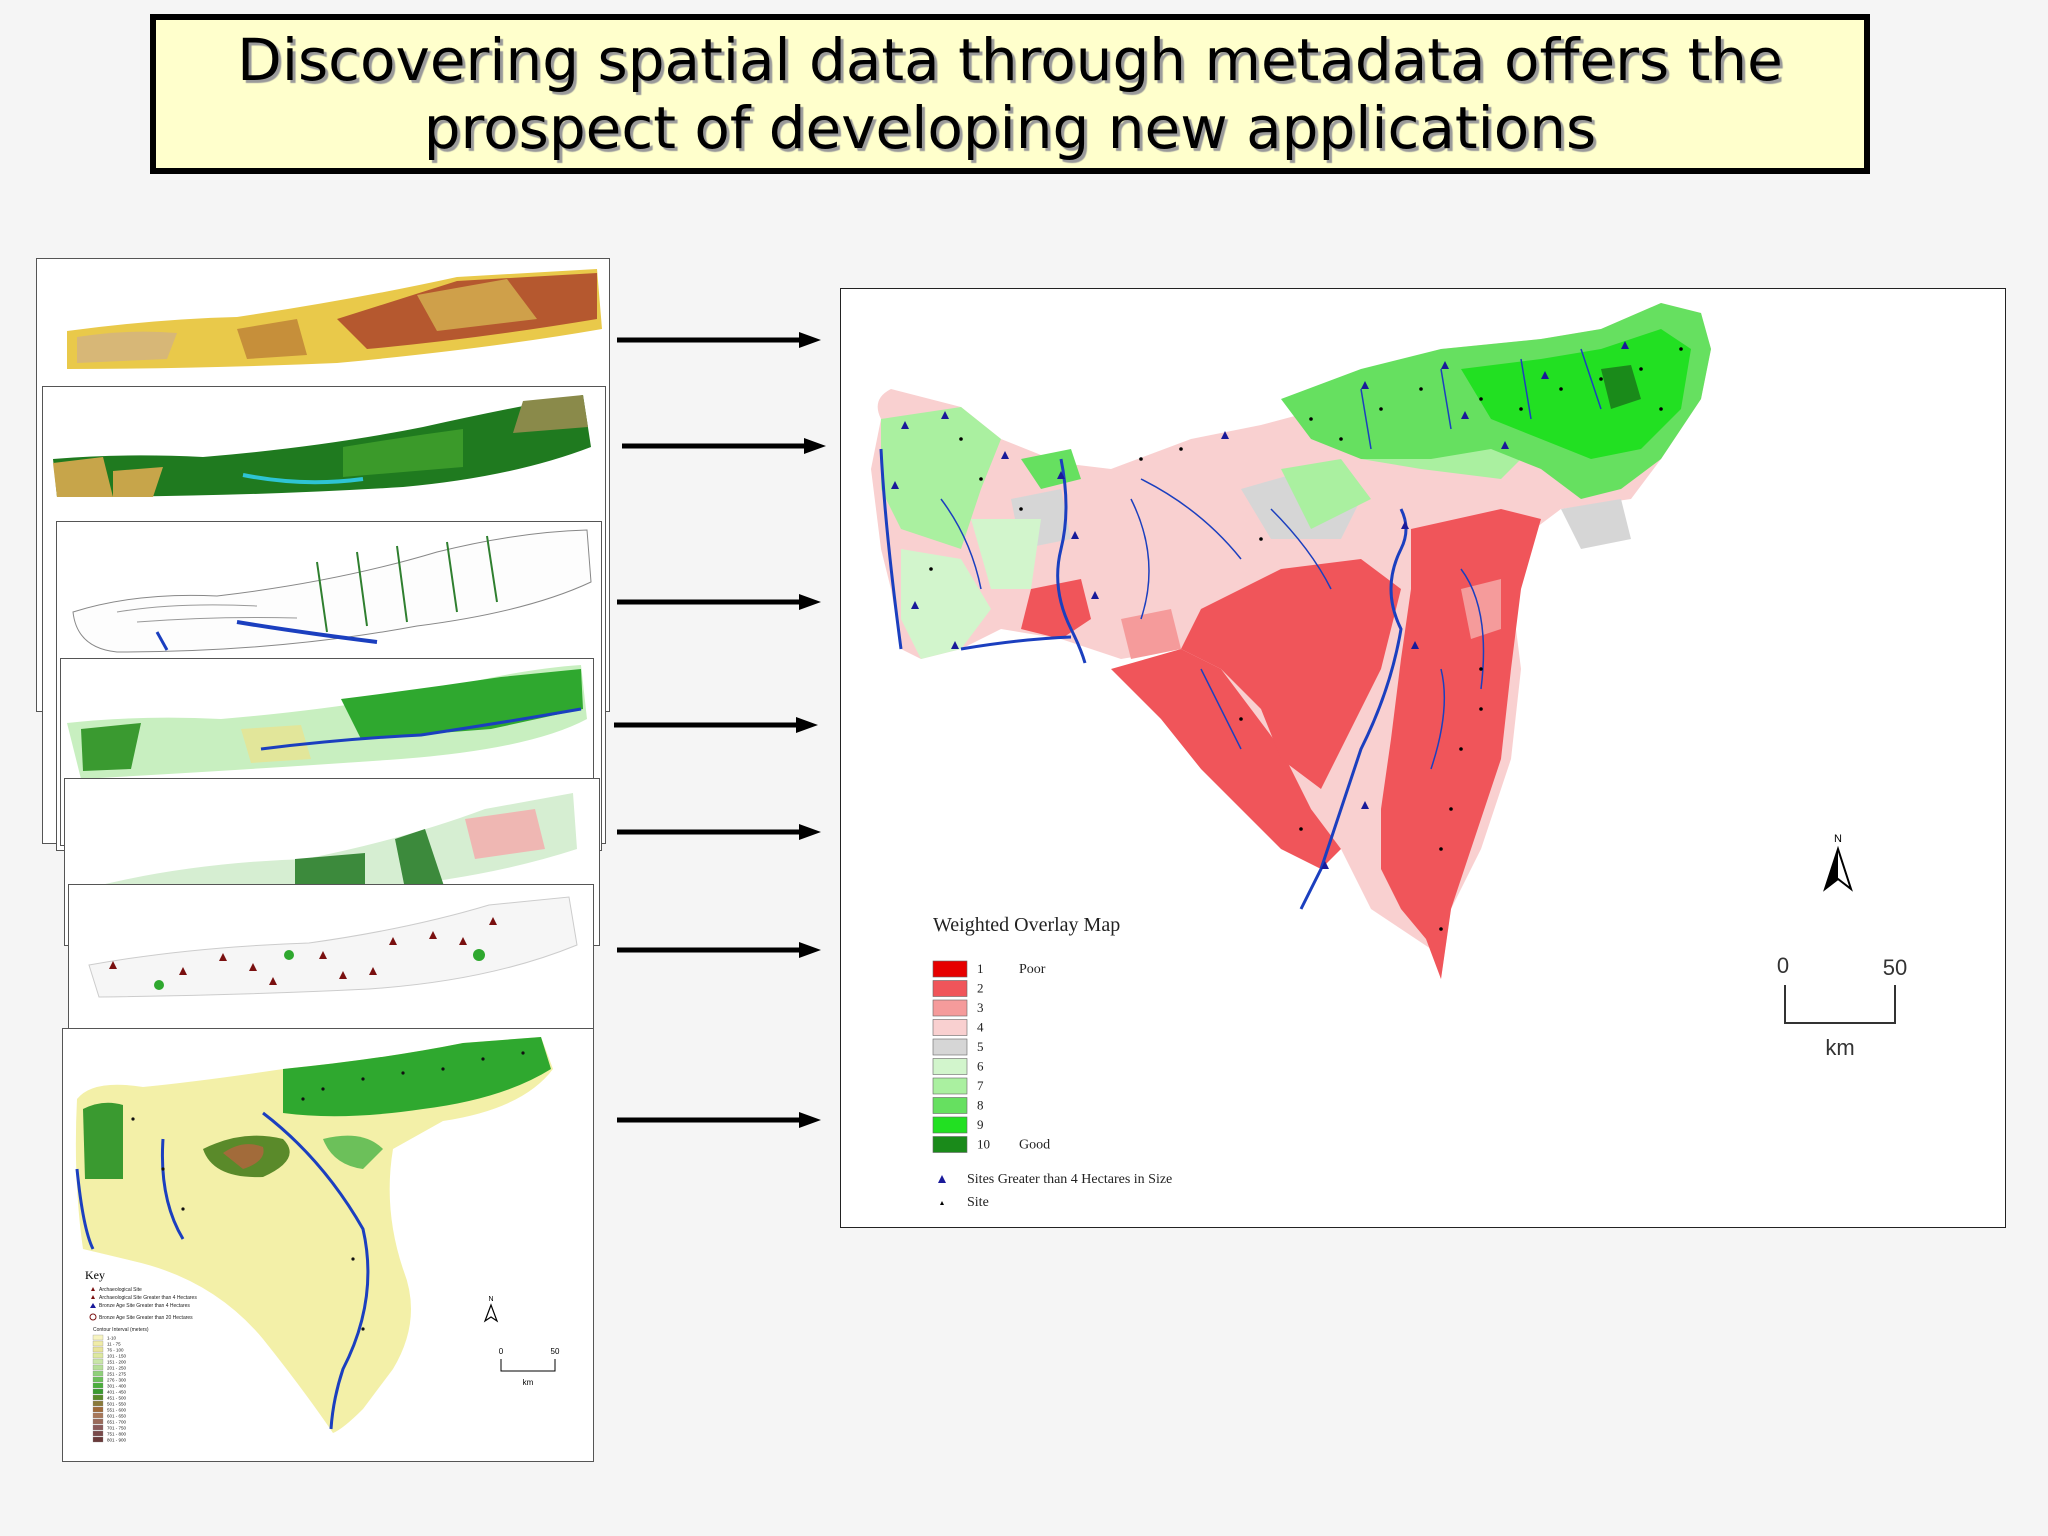 This screenshot has width=2048, height=1536. Describe the element at coordinates (716, 725) in the screenshot. I see `arrow-vegetation` at that location.